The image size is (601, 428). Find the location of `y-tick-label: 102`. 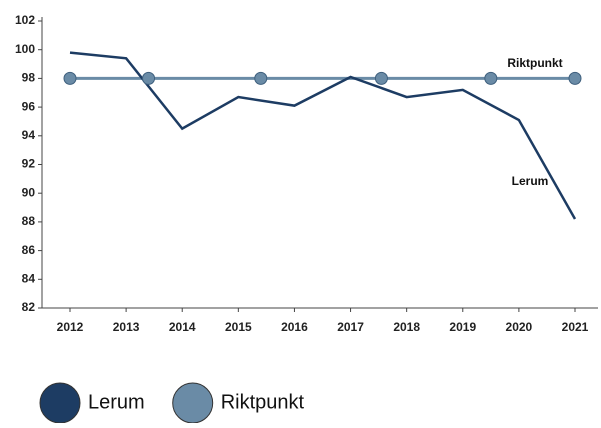

y-tick-label: 102 is located at coordinates (25, 20).